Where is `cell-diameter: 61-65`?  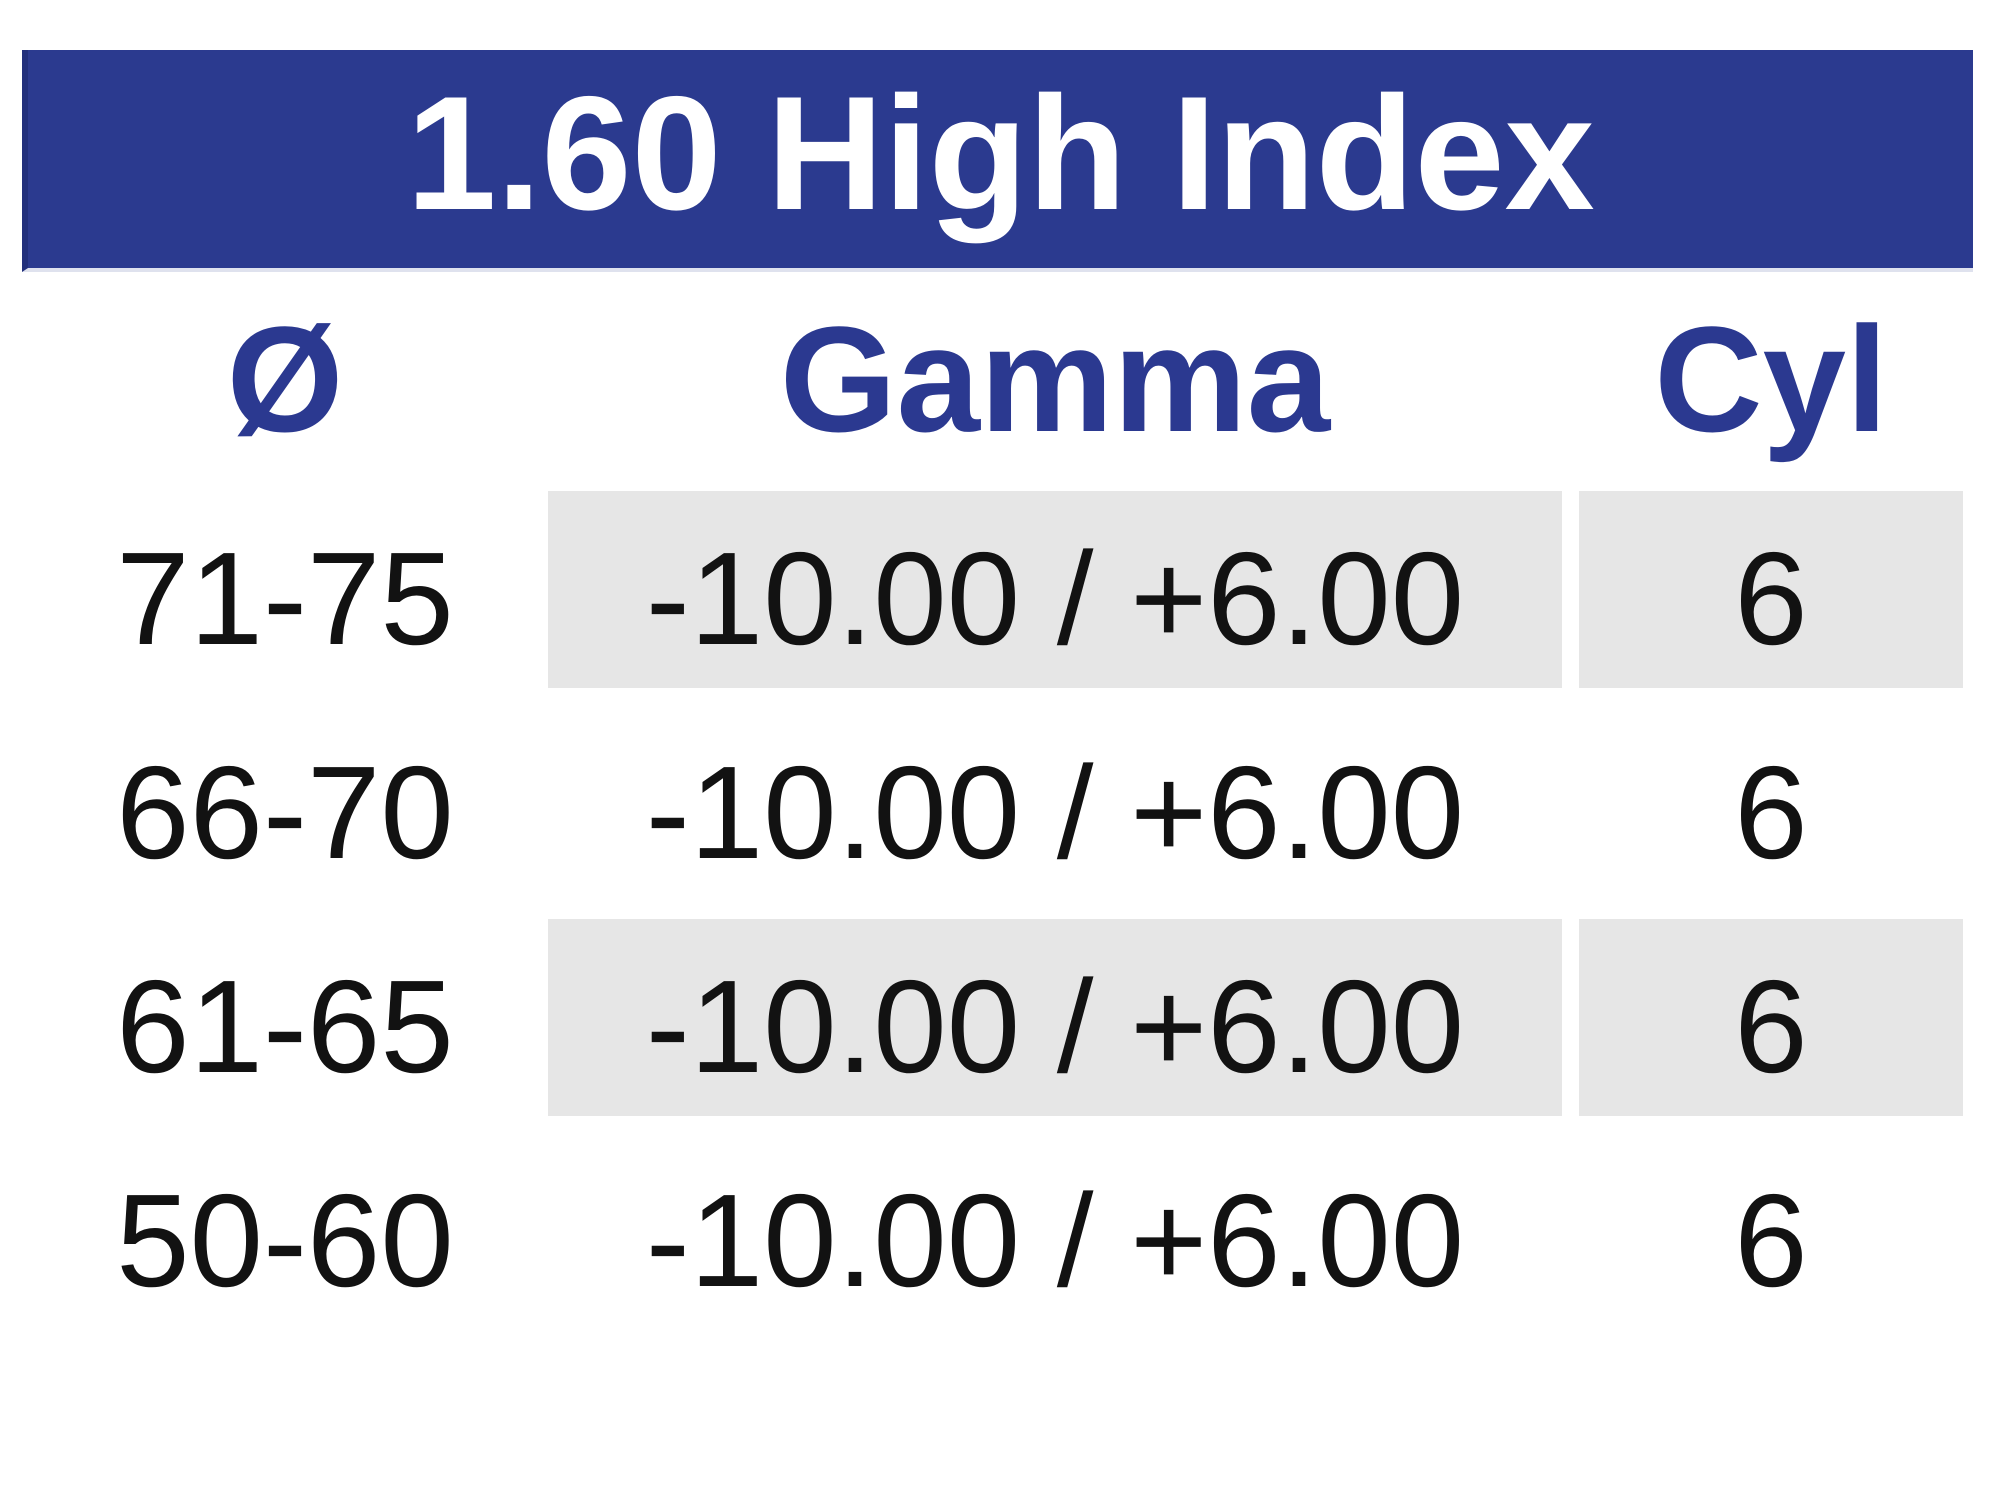 cell-diameter: 61-65 is located at coordinates (285, 1026).